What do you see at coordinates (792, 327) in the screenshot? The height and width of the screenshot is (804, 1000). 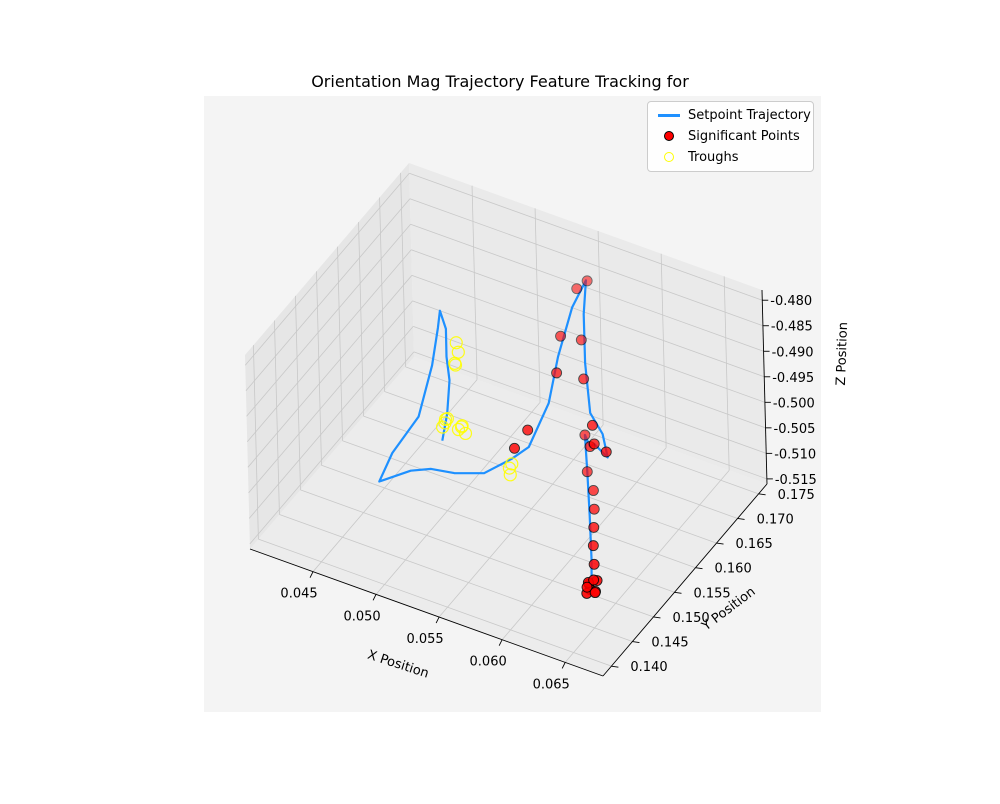 I see `z-tick-label: -0.485` at bounding box center [792, 327].